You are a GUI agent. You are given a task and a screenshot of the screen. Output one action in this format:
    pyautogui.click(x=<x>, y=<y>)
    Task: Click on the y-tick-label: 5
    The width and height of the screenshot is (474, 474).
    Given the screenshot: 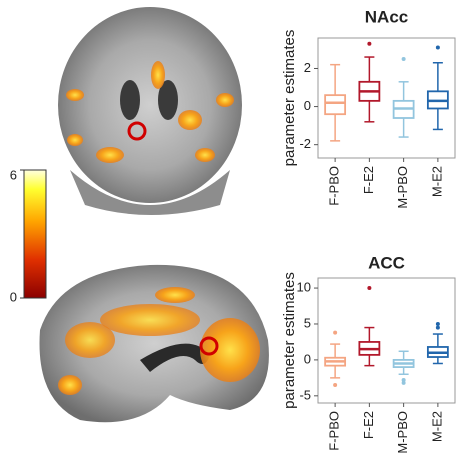 What is the action you would take?
    pyautogui.click(x=307, y=322)
    